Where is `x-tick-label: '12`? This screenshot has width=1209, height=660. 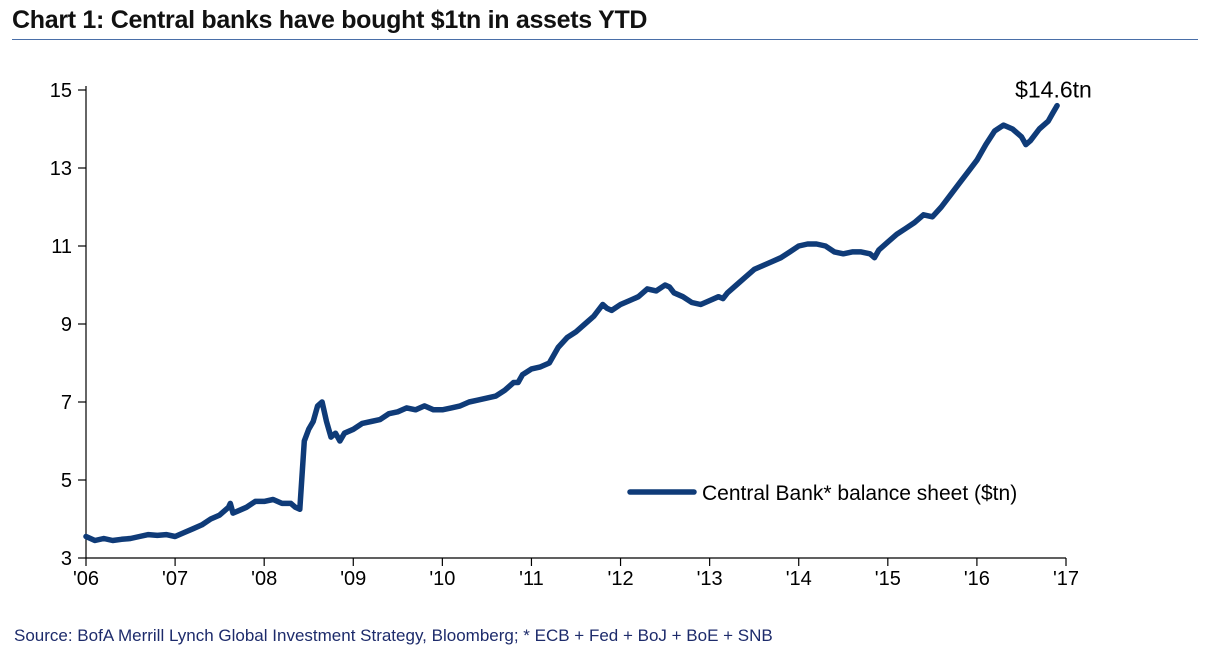
x-tick-label: '12 is located at coordinates (621, 579).